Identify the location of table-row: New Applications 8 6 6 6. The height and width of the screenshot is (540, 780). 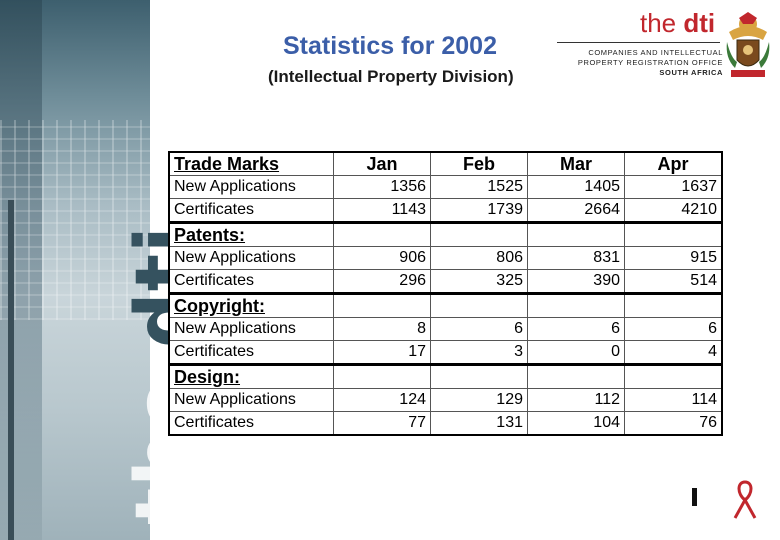
(445, 329).